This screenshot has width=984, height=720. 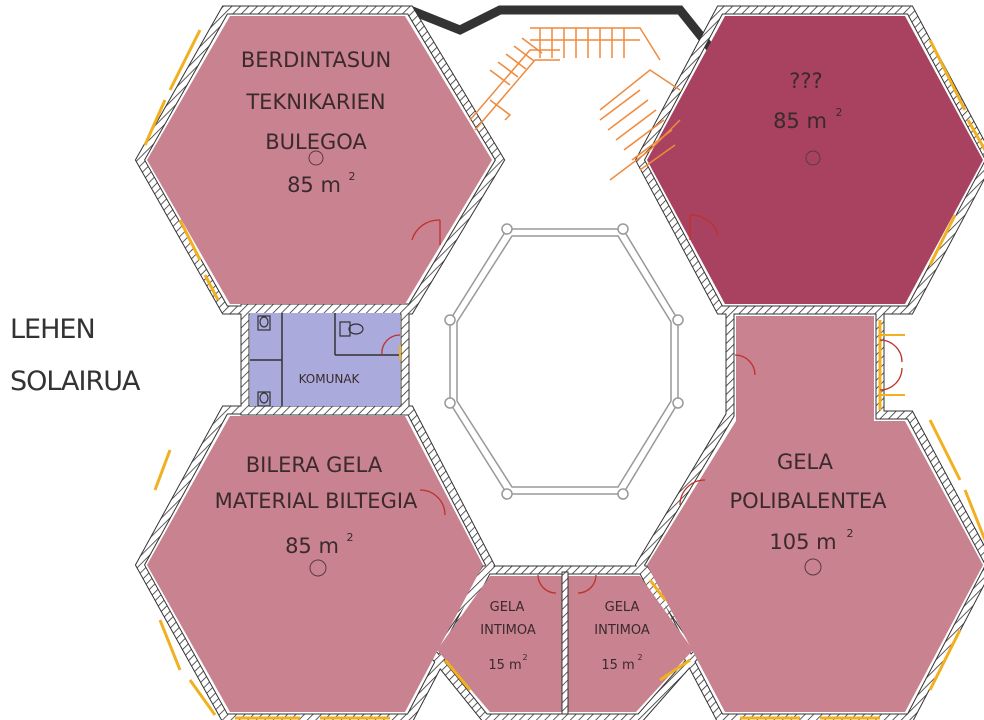 I want to click on floor-label-line1: LEHEN, so click(x=53, y=329).